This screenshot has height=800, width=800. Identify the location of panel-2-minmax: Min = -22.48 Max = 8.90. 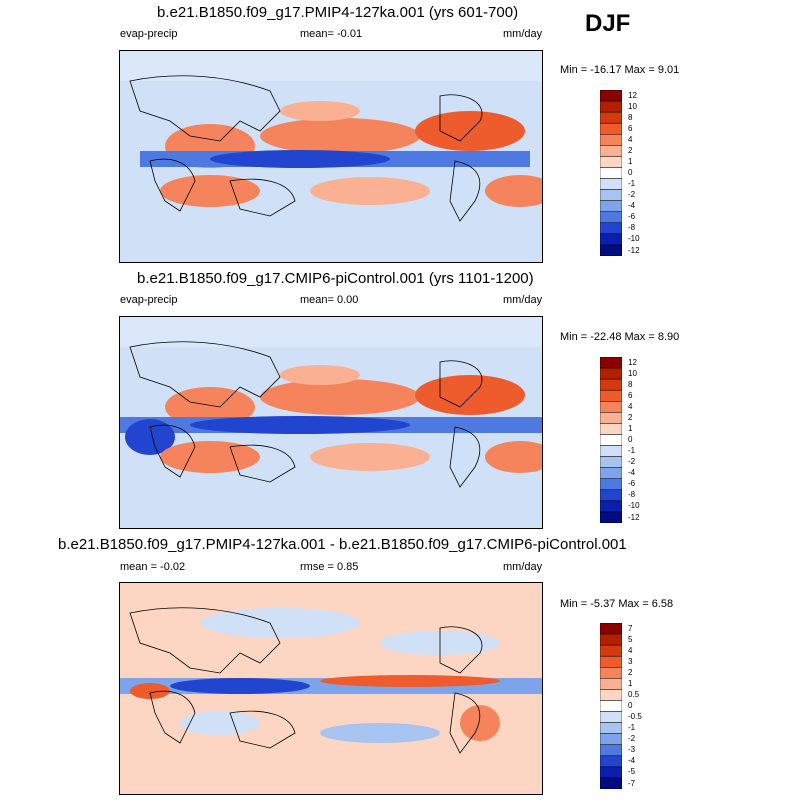
(620, 337).